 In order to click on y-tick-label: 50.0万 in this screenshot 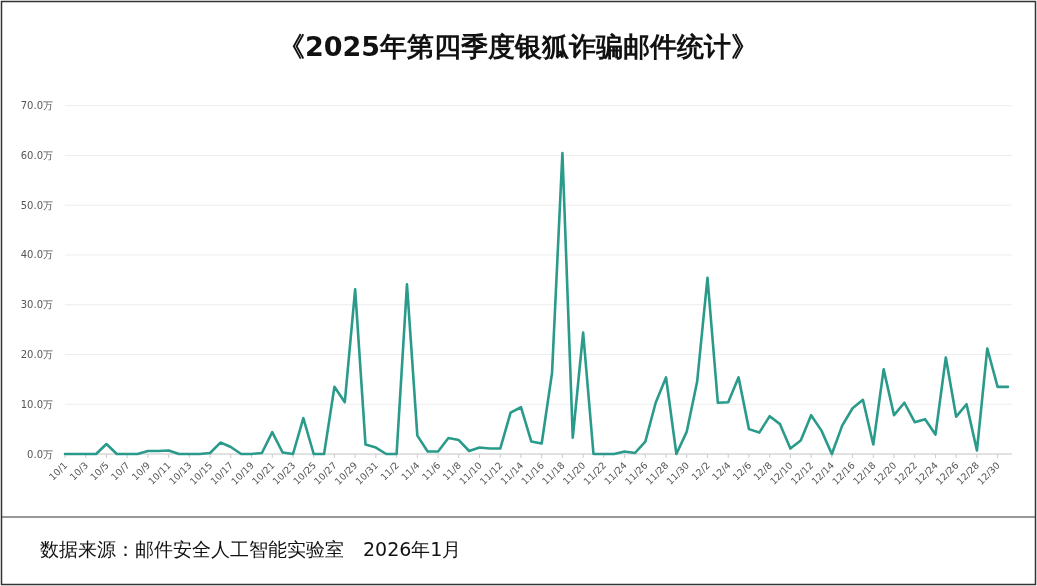, I will do `click(36, 205)`.